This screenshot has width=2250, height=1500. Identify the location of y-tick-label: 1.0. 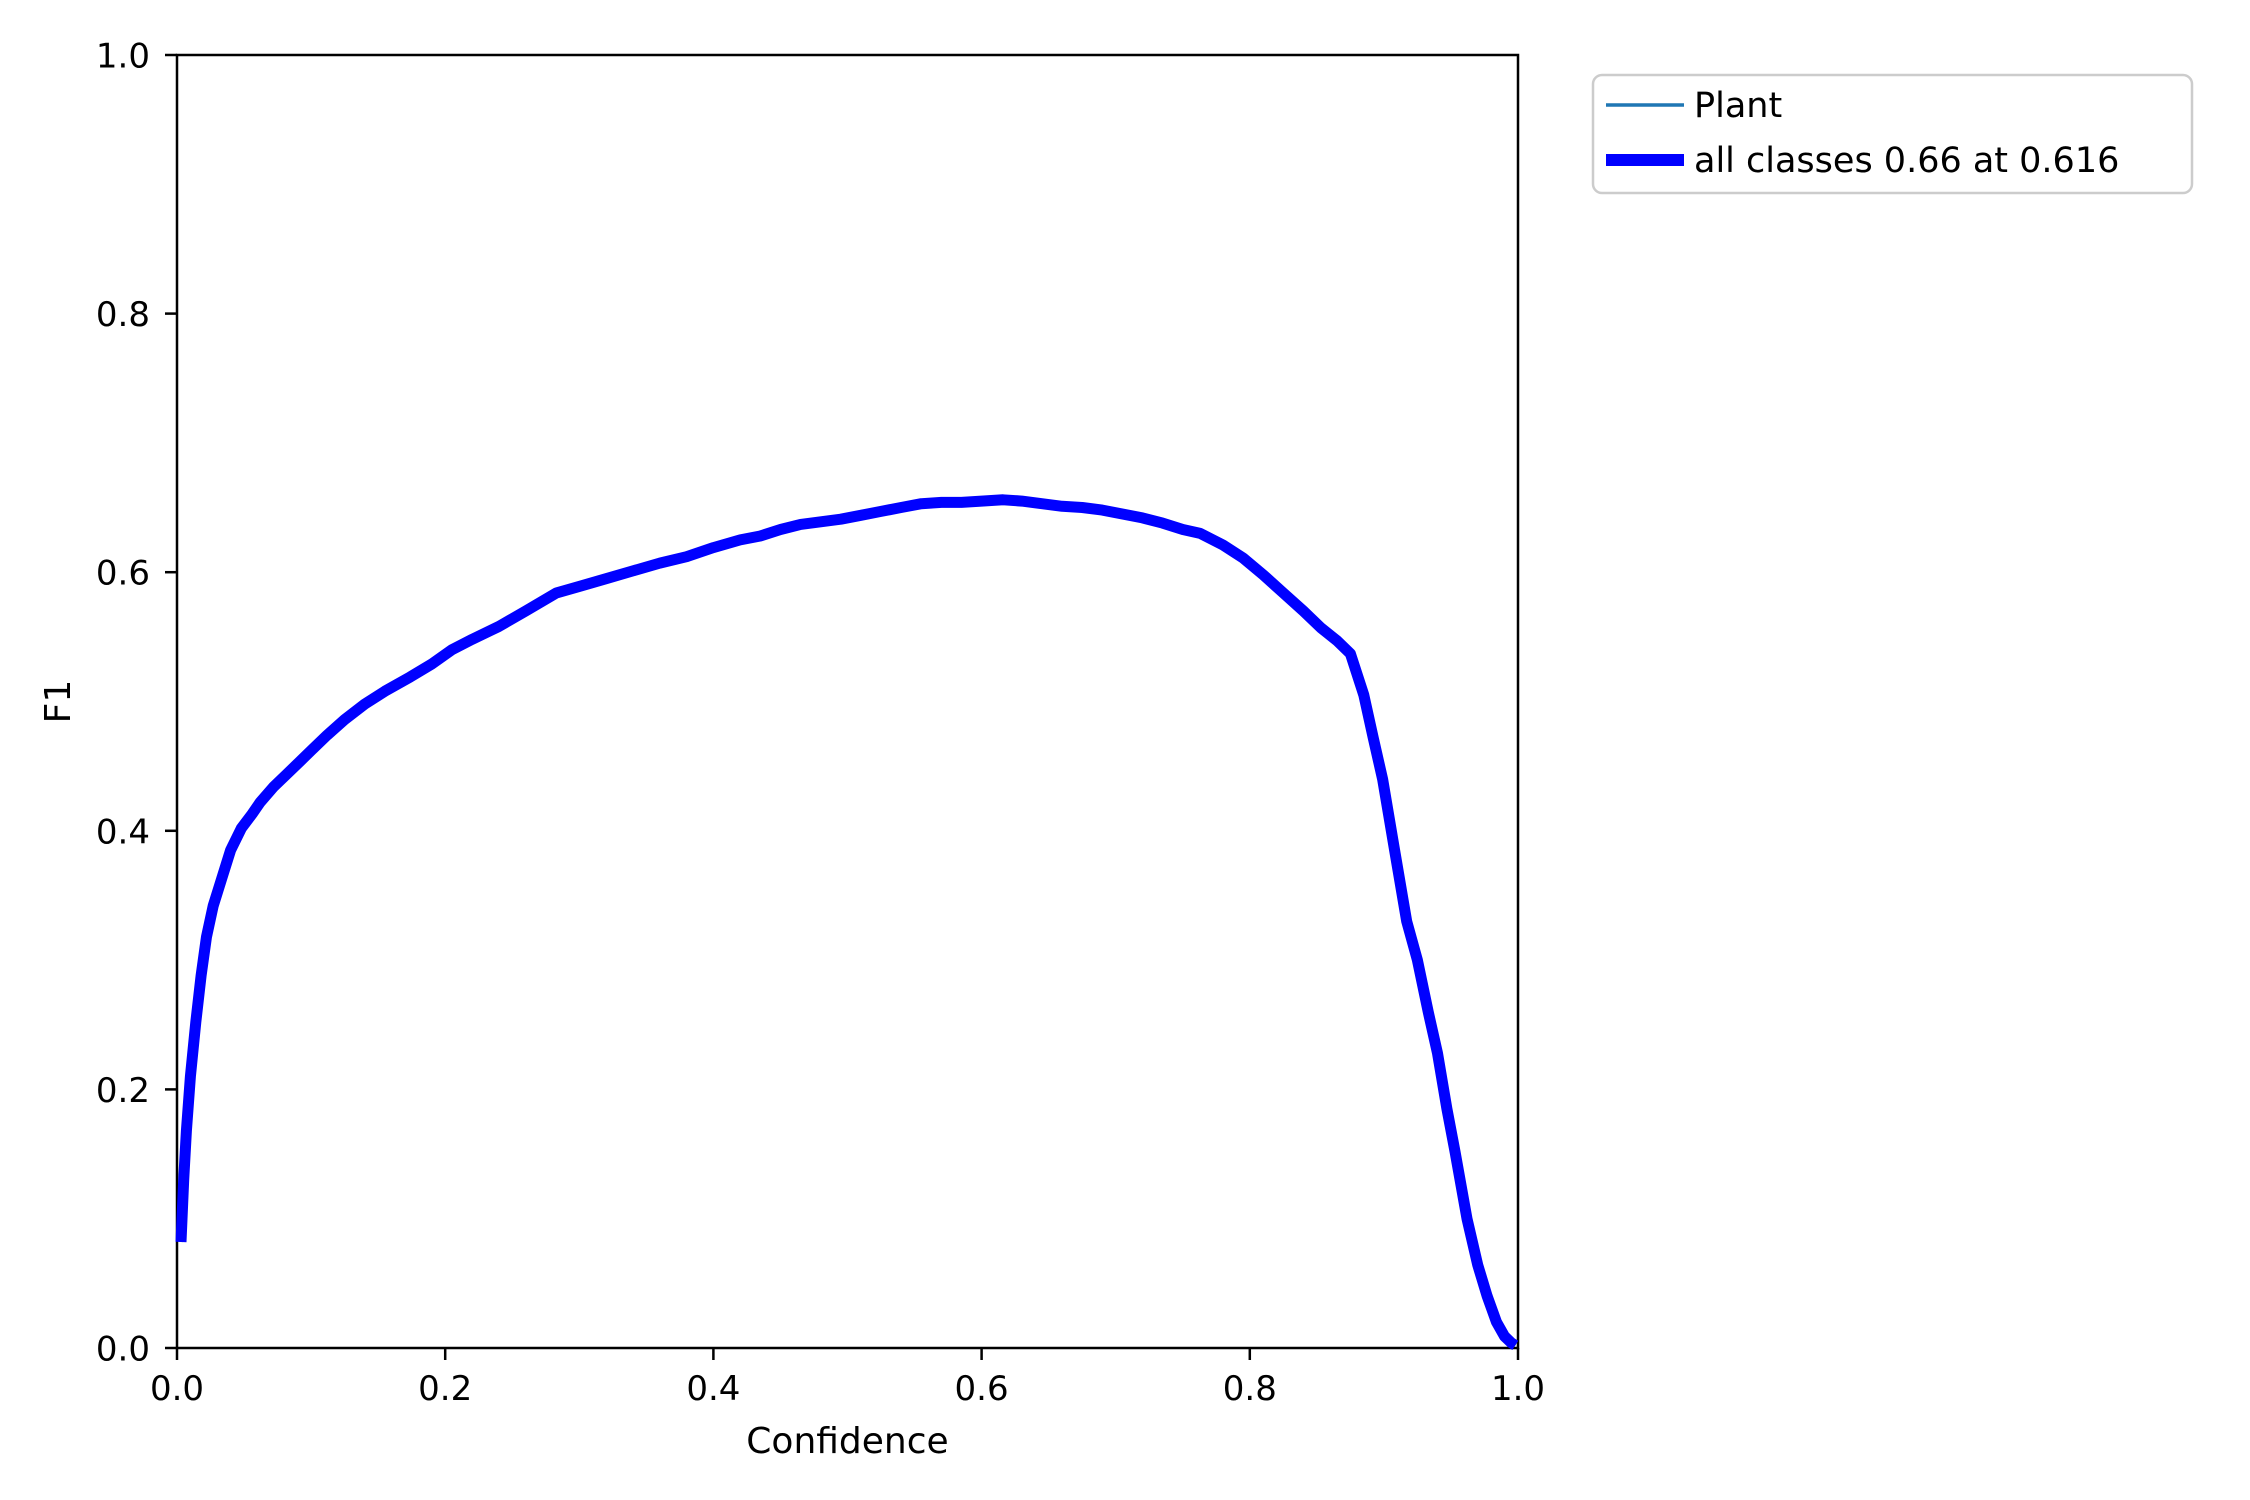
(123, 57).